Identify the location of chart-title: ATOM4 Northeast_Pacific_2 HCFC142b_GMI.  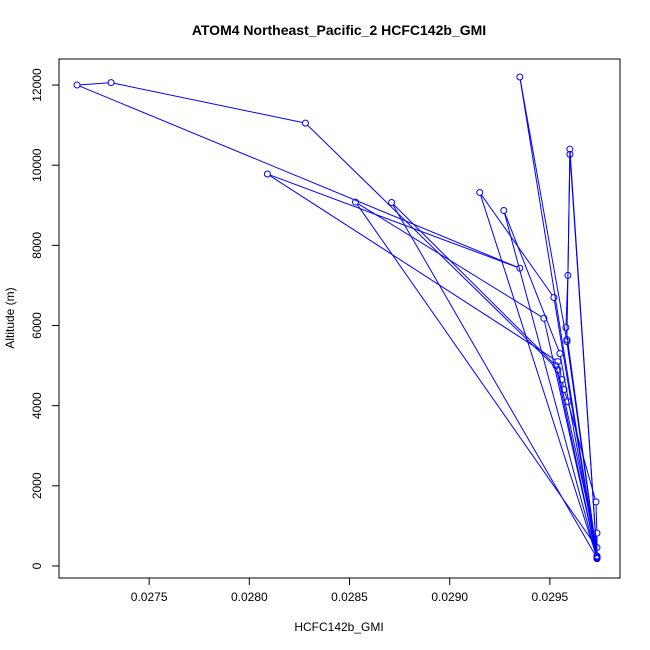
(339, 30).